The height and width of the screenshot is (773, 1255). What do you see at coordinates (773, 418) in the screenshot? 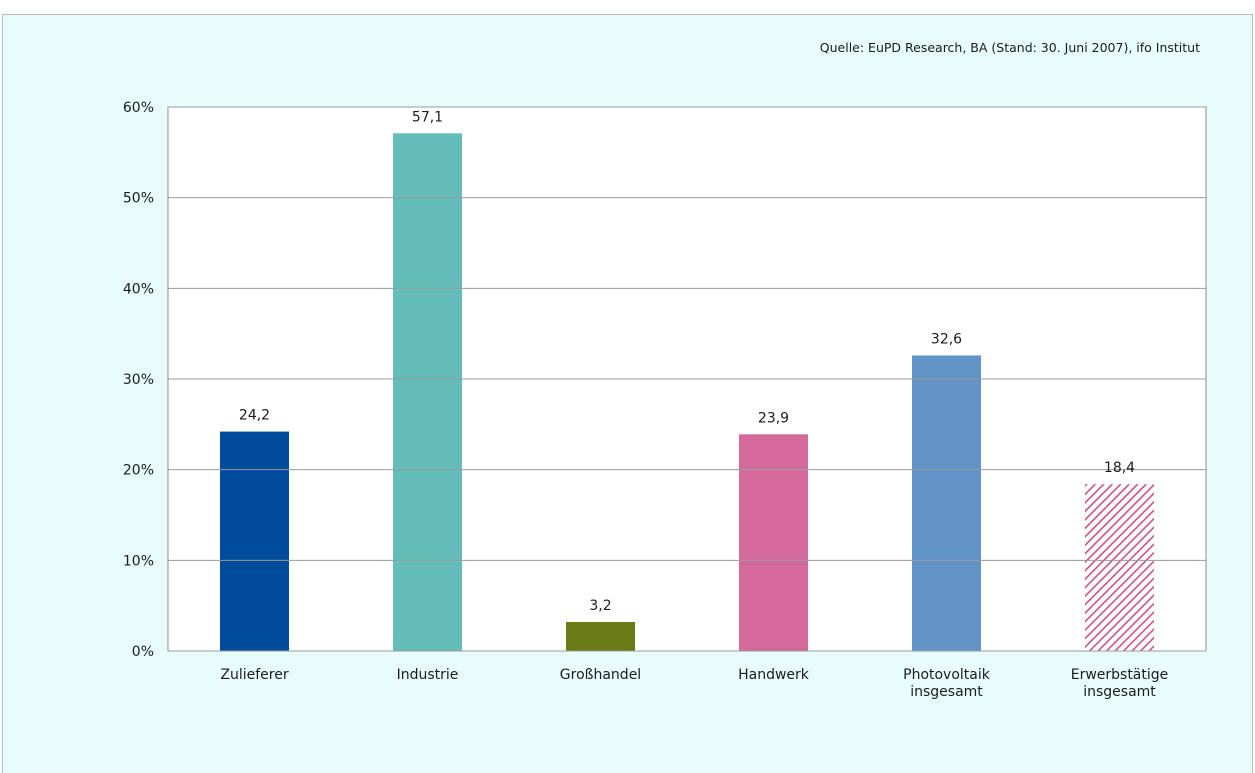
I see `data-label: 23,9` at bounding box center [773, 418].